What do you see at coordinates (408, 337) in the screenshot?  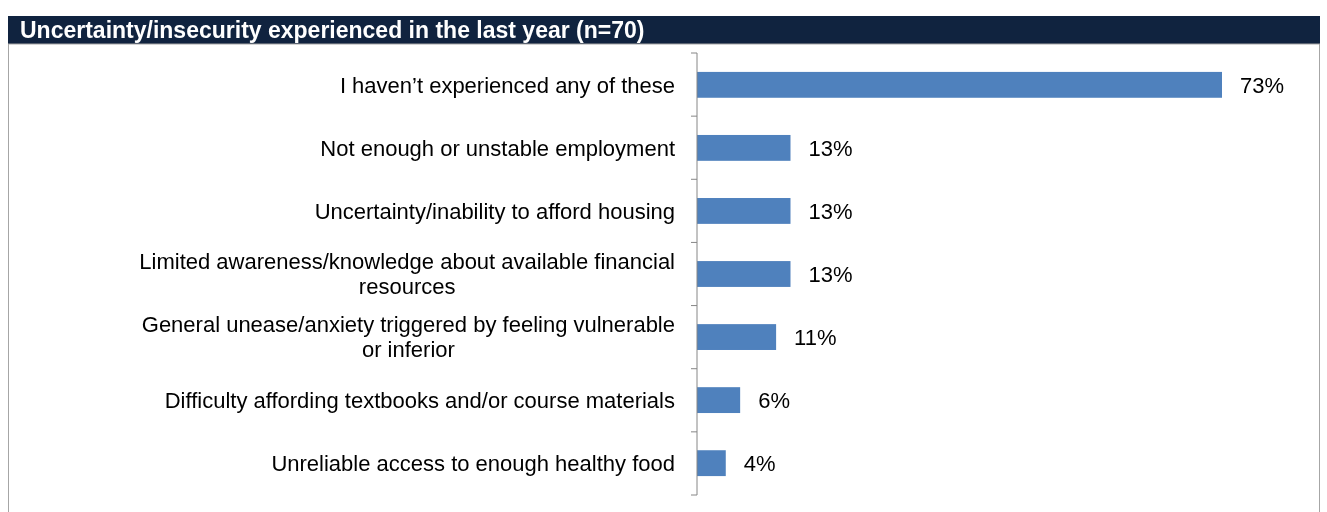 I see `y-tick-label: General unease/anxiety triggered by feeling vulnerable or inferior` at bounding box center [408, 337].